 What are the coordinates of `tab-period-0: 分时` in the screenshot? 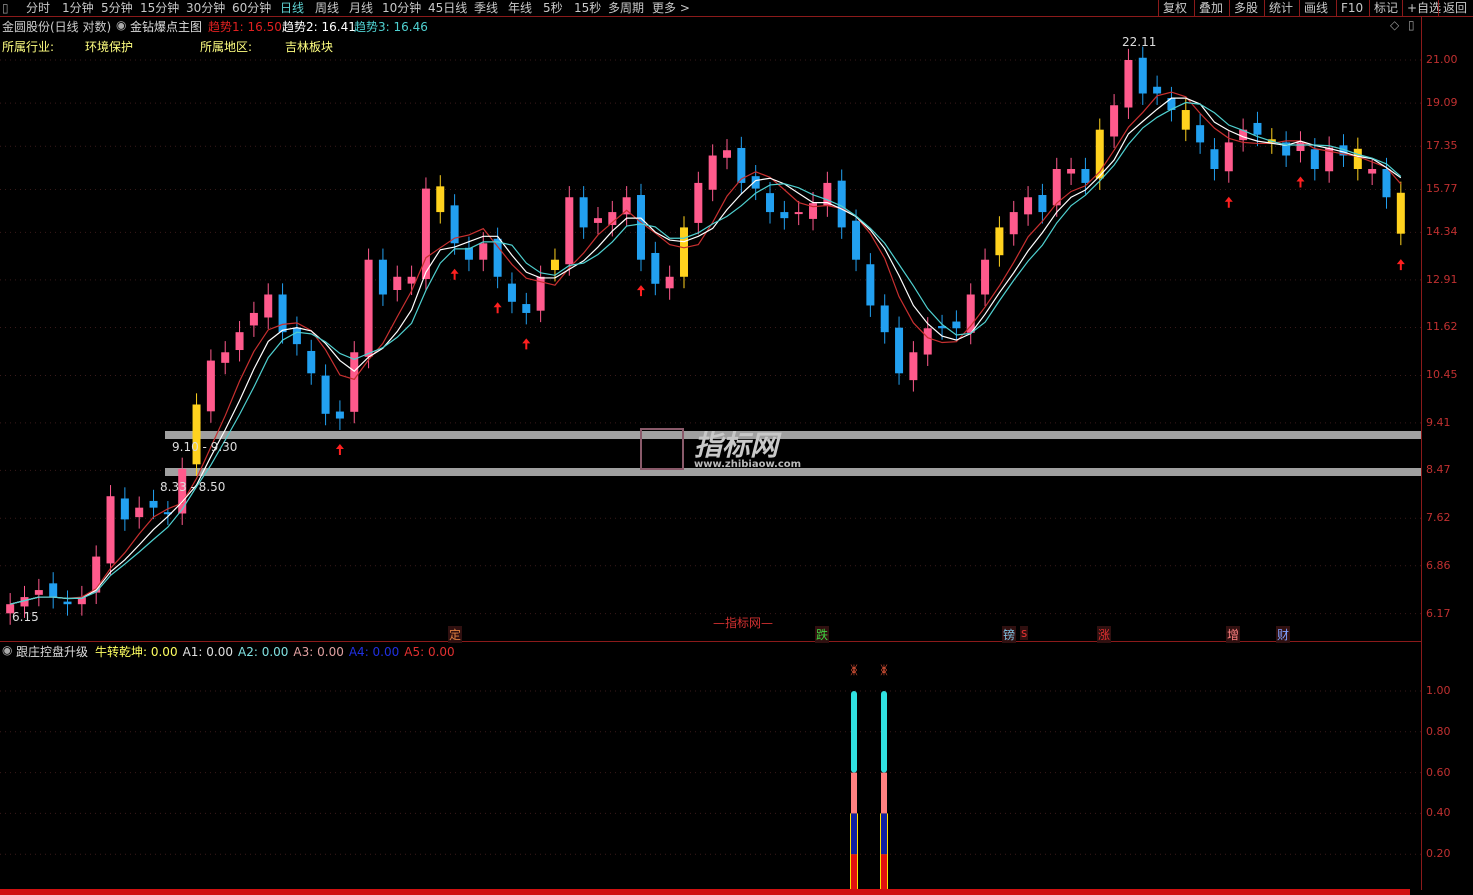 It's located at (38, 8).